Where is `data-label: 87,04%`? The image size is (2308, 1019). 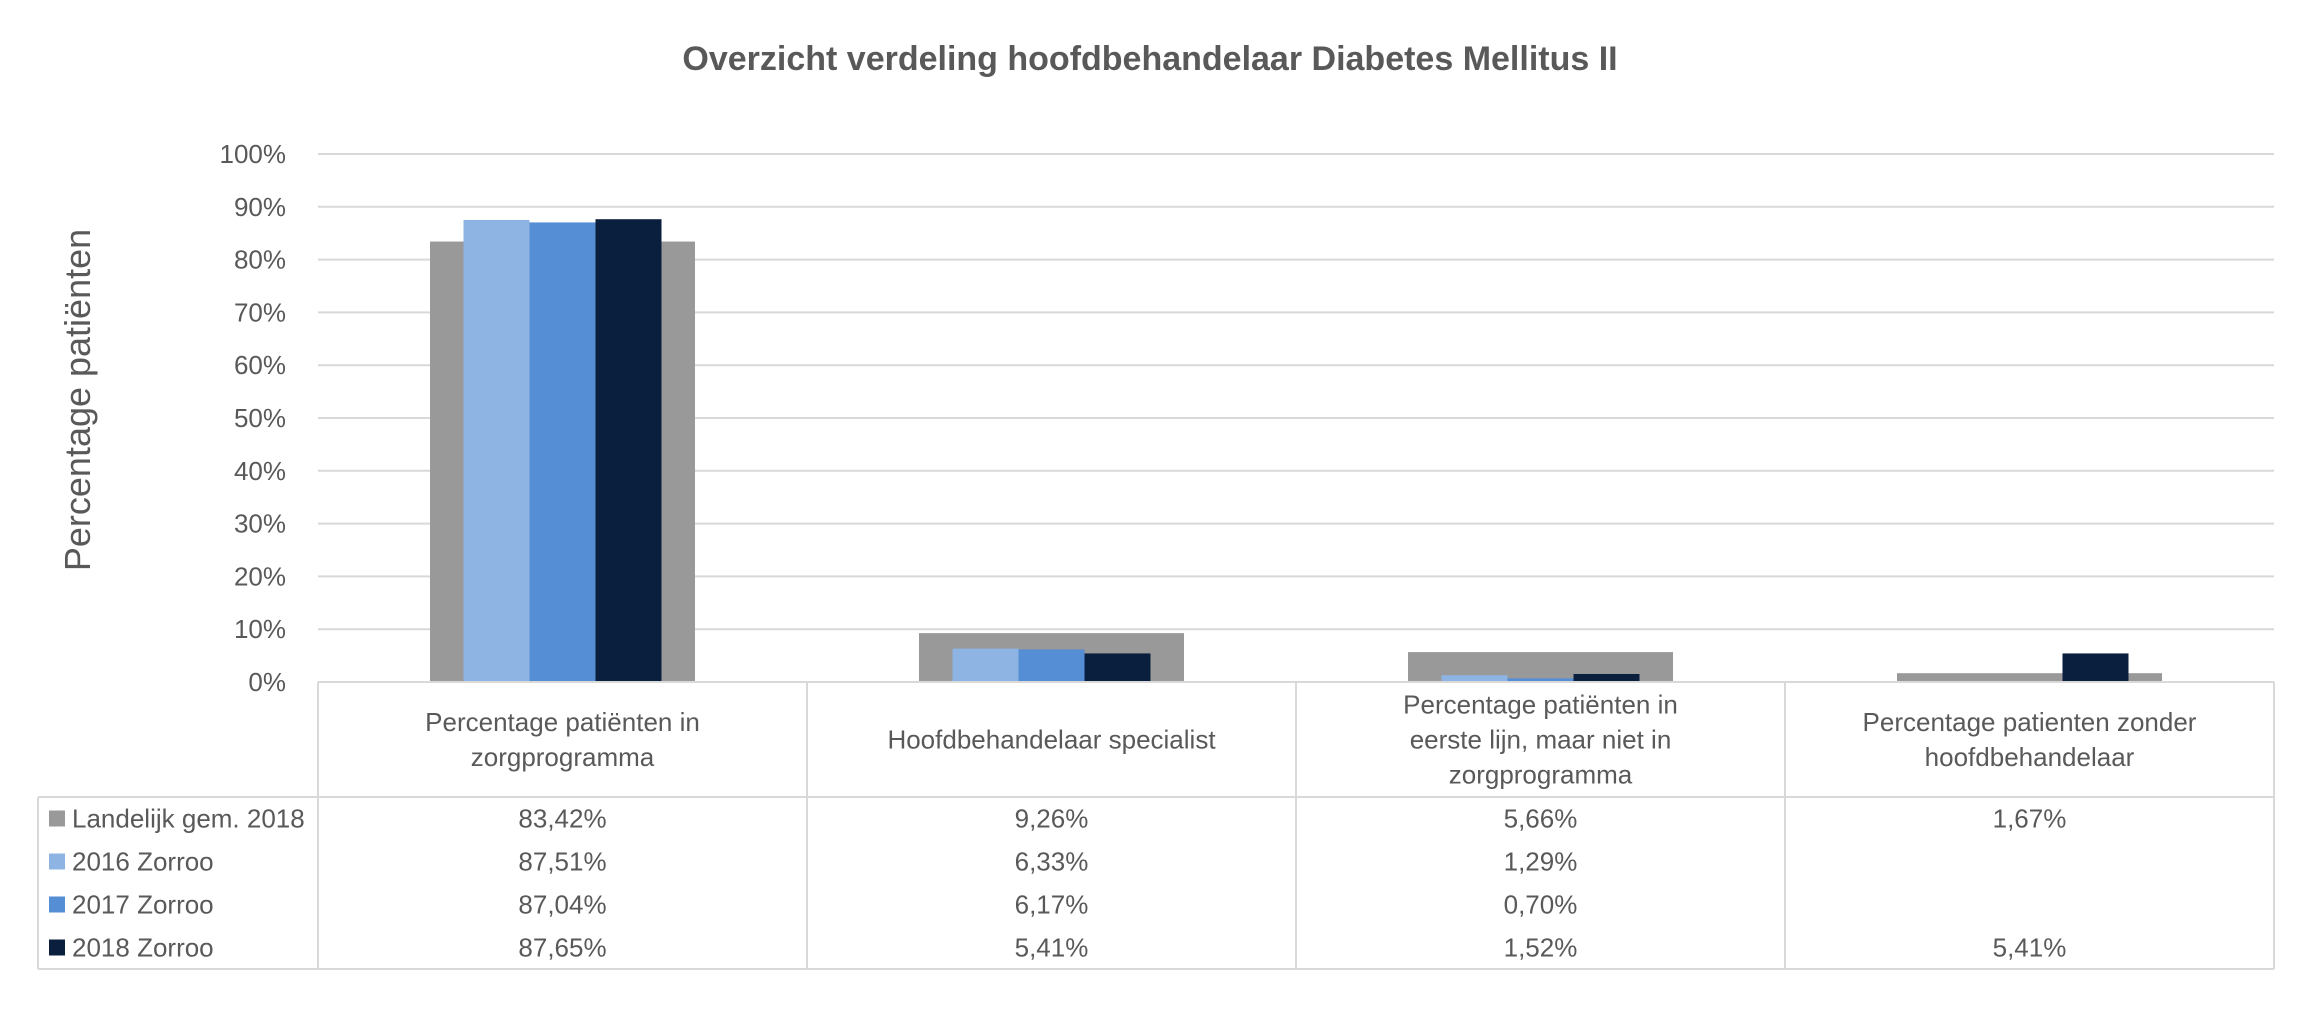
data-label: 87,04% is located at coordinates (562, 905).